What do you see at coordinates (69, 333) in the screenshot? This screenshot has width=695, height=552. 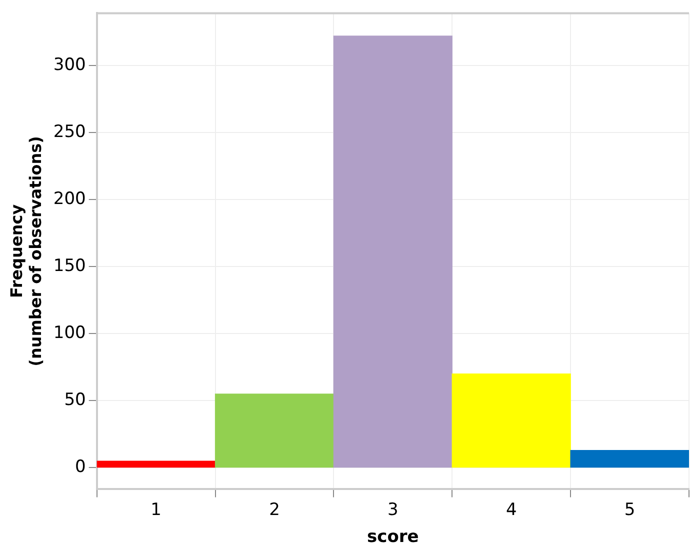 I see `y-tick-label: 100` at bounding box center [69, 333].